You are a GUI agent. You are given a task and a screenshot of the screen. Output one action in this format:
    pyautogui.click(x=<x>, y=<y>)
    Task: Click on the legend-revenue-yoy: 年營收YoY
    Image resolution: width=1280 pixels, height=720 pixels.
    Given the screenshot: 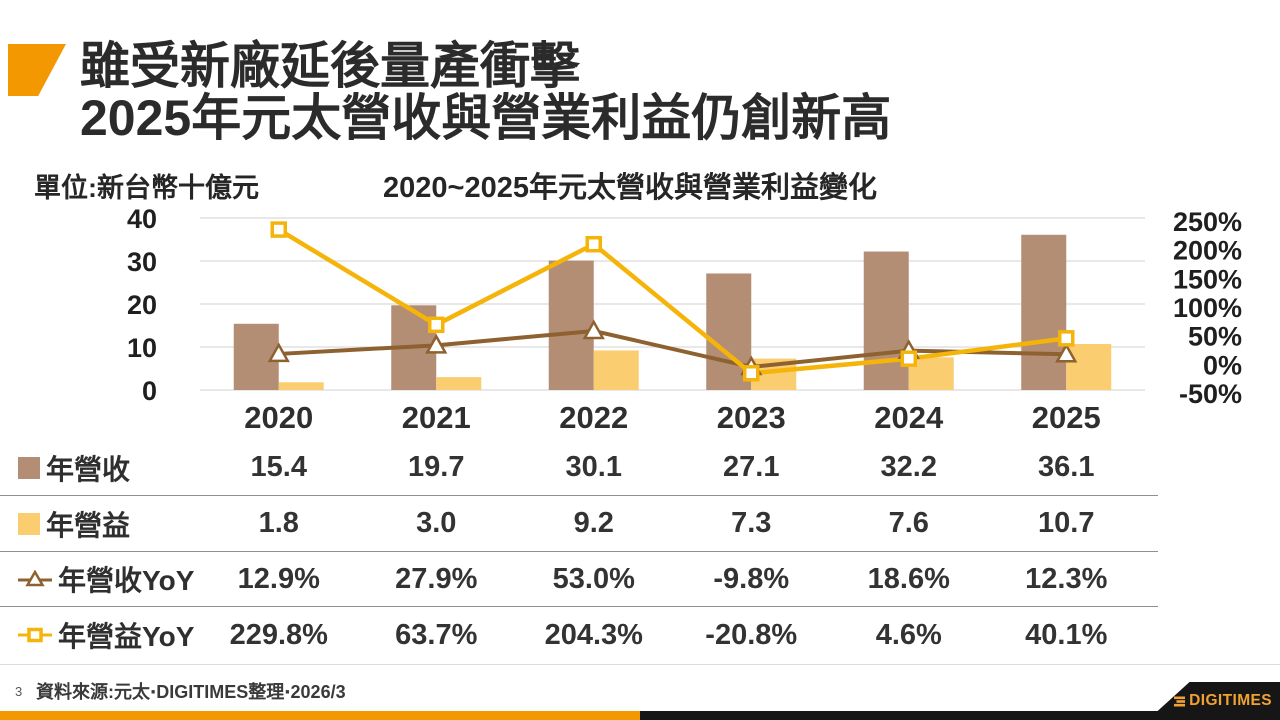 What is the action you would take?
    pyautogui.click(x=106, y=579)
    